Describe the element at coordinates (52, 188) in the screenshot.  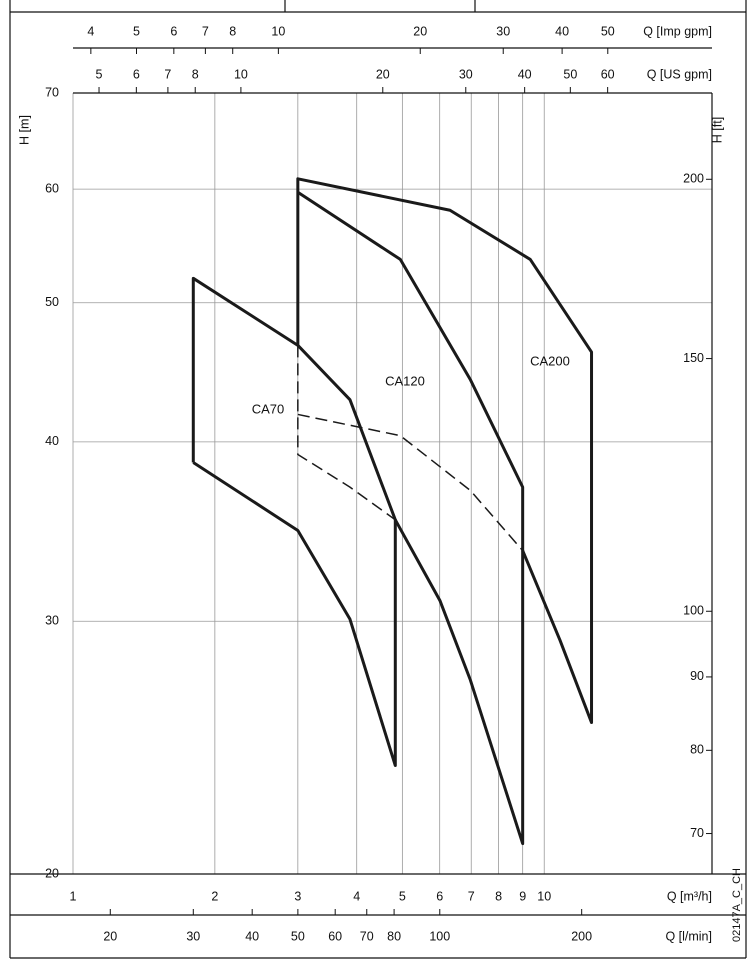
I see `y-tick-label: 60` at that location.